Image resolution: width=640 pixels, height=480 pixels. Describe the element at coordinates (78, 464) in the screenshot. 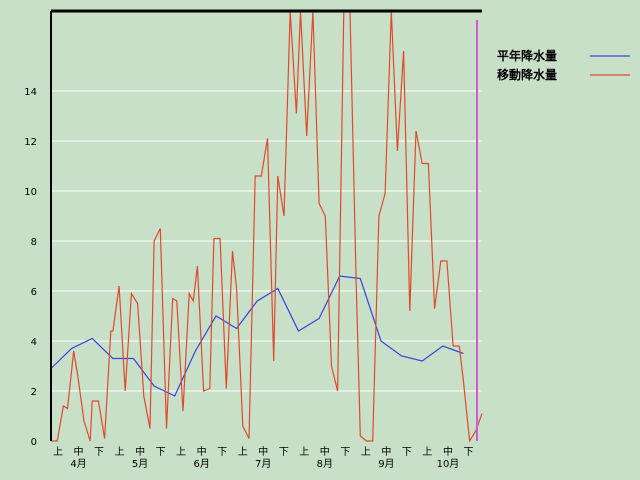

I see `x-month-label: 4月` at that location.